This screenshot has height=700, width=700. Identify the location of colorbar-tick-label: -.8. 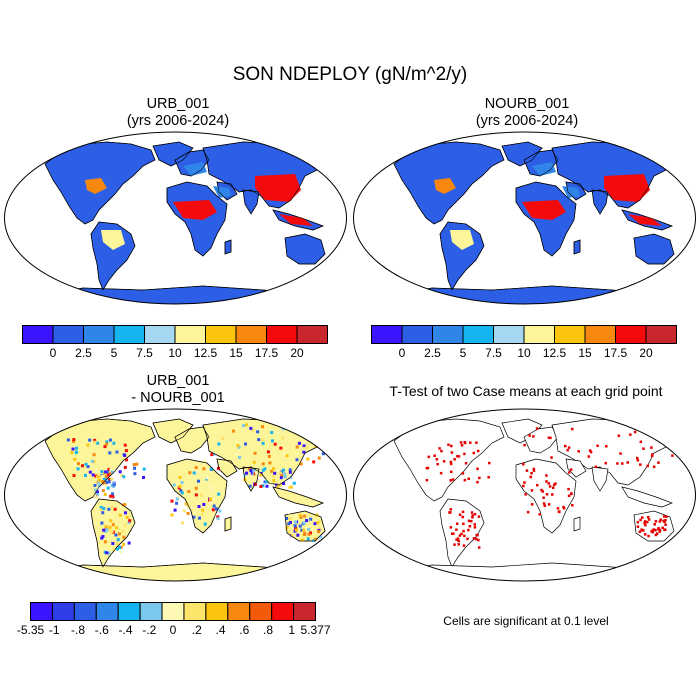
(78, 630).